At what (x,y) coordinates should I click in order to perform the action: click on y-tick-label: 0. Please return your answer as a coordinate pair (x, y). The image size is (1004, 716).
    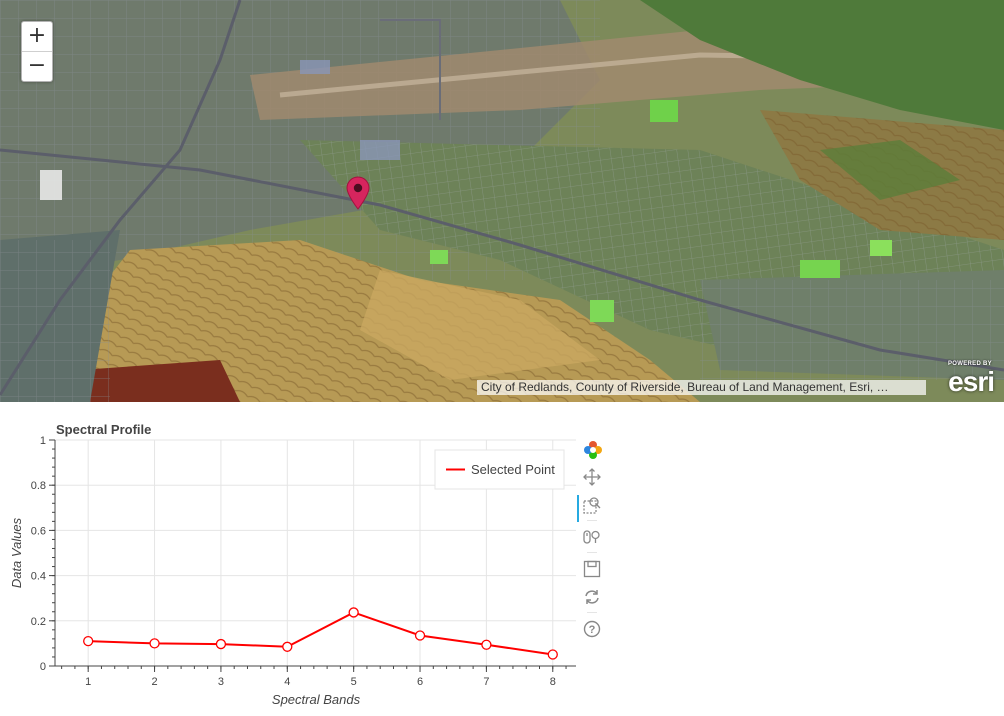
    Looking at the image, I should click on (43, 667).